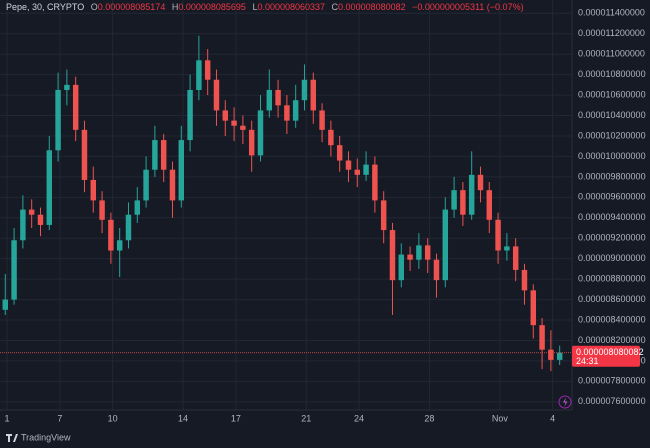 This screenshot has height=448, width=650. What do you see at coordinates (12, 438) in the screenshot?
I see `logo-icon` at bounding box center [12, 438].